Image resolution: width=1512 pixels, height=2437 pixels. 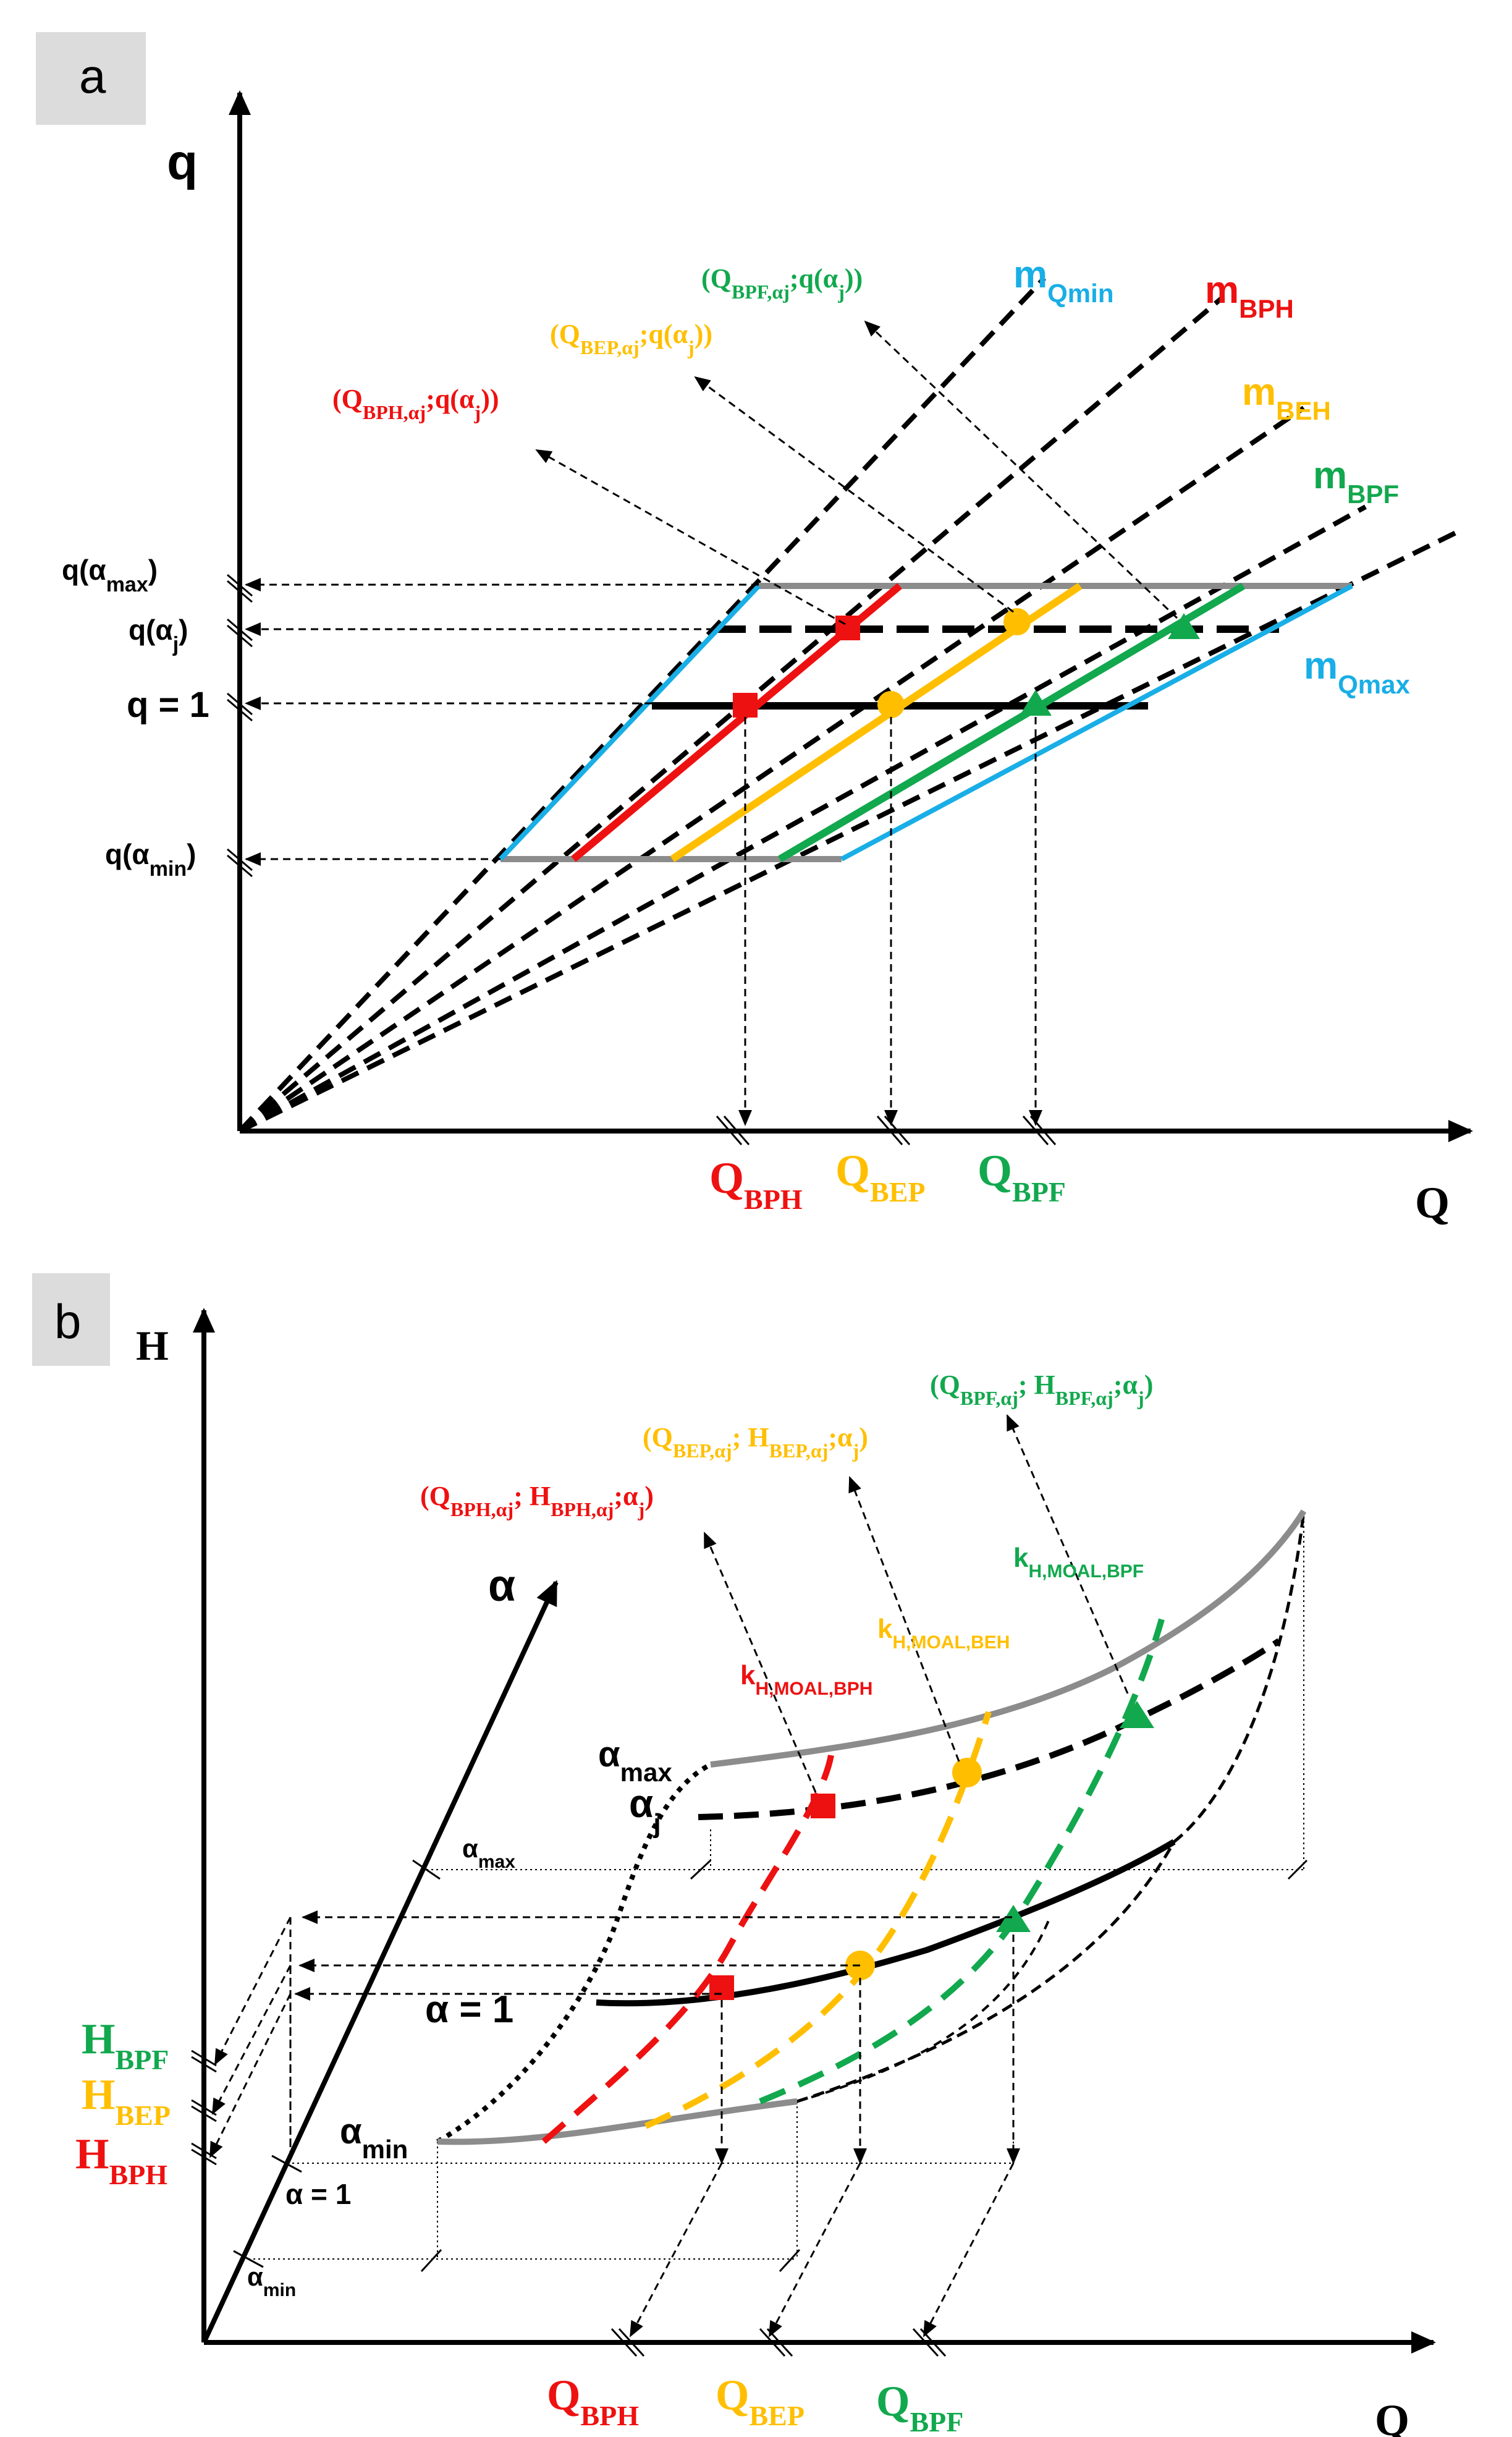 I want to click on m-bpf-segment, so click(x=1011, y=722).